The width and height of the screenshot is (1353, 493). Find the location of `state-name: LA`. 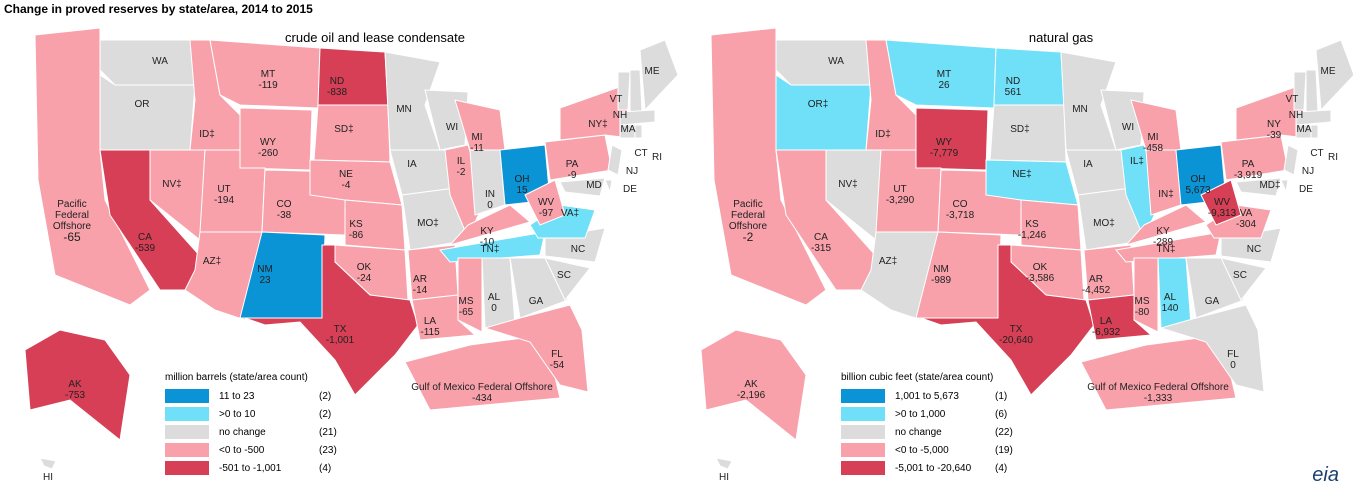

state-name: LA is located at coordinates (430, 321).